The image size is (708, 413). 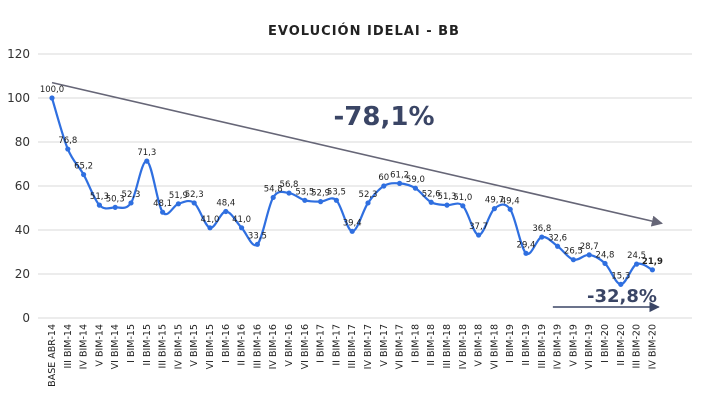 What do you see at coordinates (194, 345) in the screenshot?
I see `x-tick-label: V BIM-15` at bounding box center [194, 345].